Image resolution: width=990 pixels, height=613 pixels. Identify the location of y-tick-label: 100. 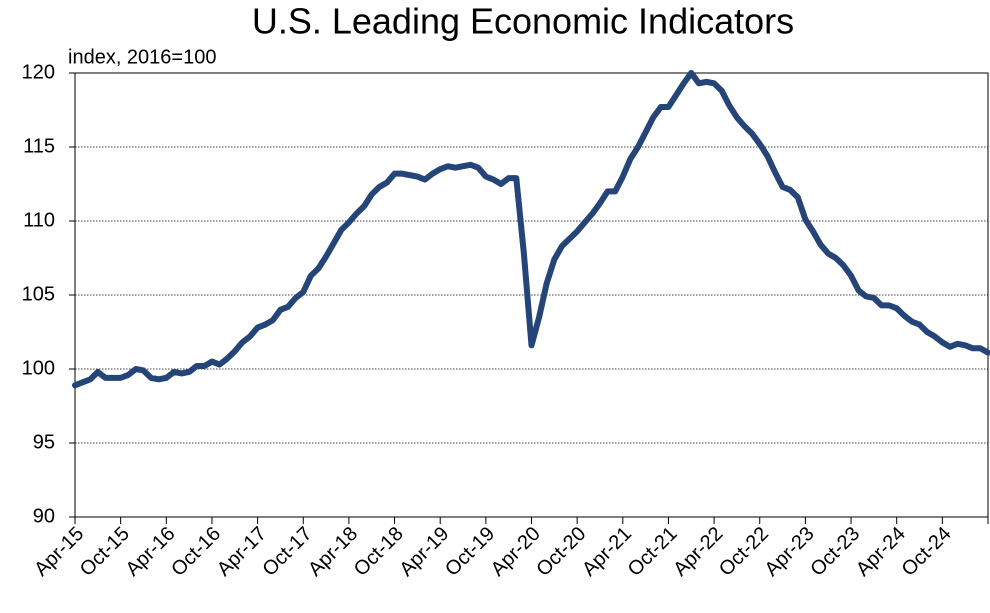
(38, 368).